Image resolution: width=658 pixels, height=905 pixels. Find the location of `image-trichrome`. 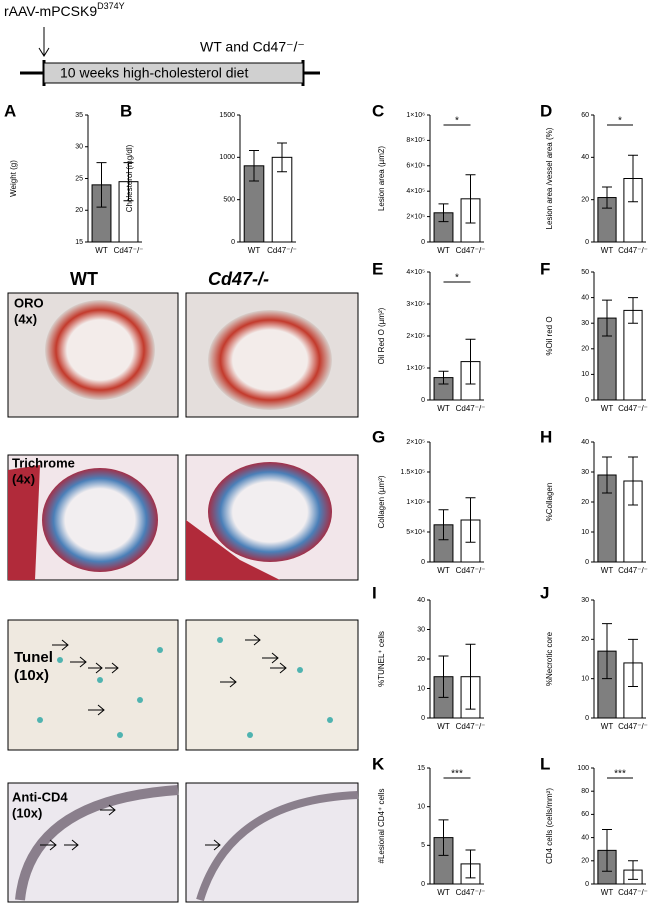

image-trichrome is located at coordinates (183, 517).